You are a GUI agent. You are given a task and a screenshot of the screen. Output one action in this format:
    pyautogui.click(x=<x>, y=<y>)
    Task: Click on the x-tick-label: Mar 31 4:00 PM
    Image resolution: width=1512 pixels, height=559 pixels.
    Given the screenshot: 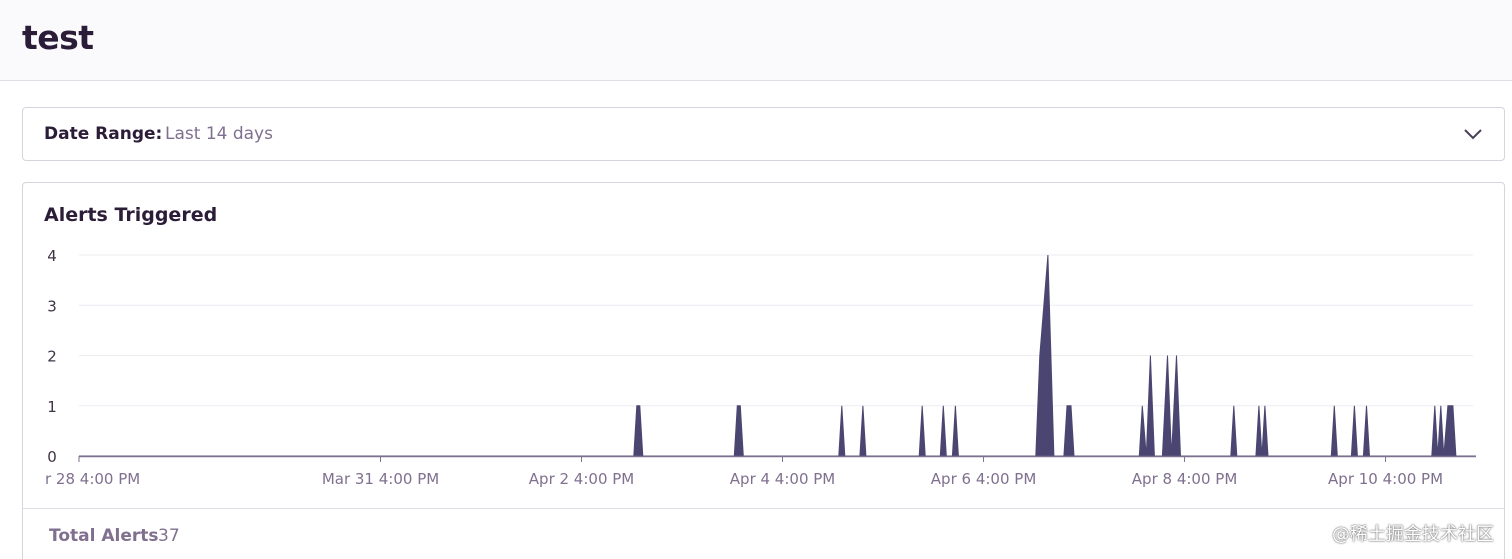 What is the action you would take?
    pyautogui.click(x=380, y=479)
    